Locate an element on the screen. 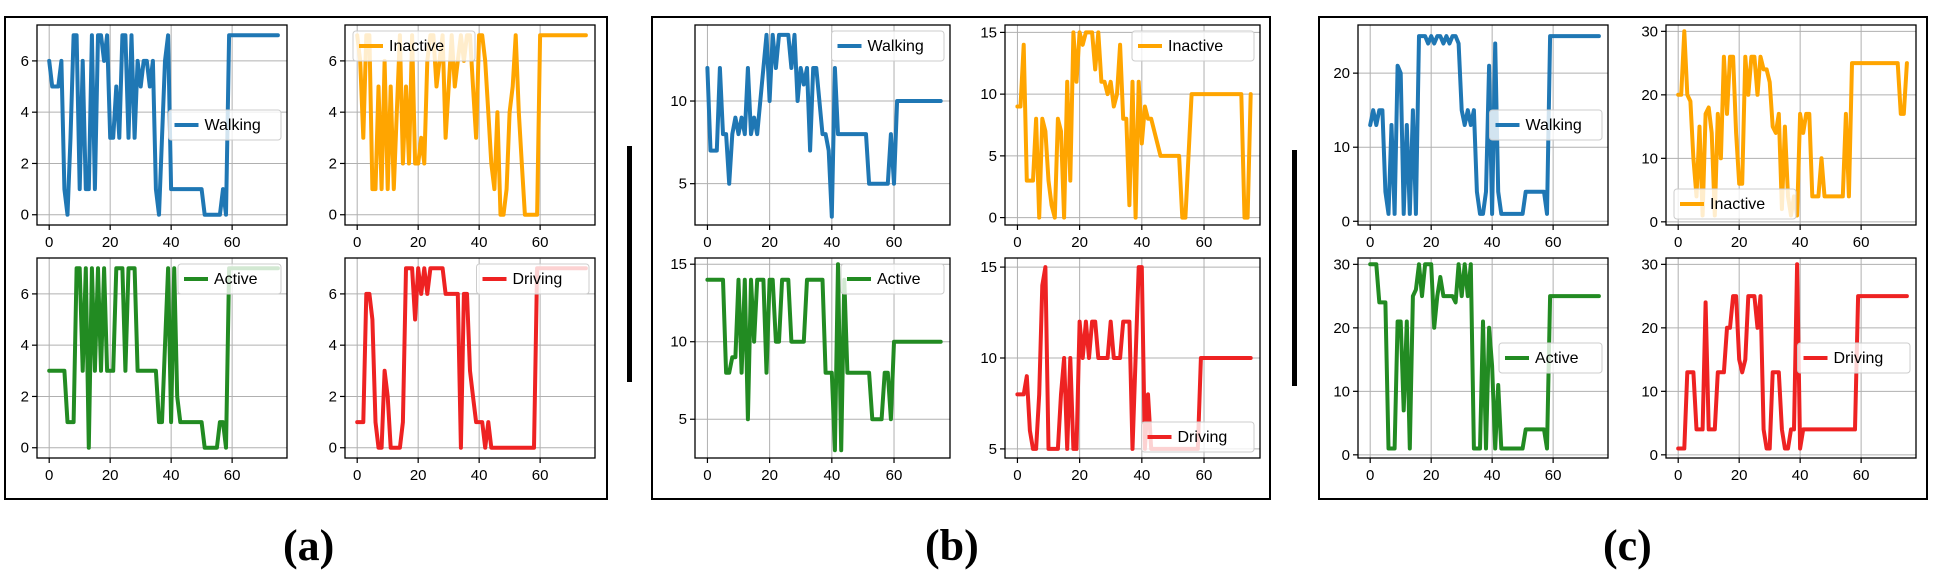 This screenshot has height=574, width=1940. chart-c-bottom-left: 0 20 40 60 0 10 20 30 Active is located at coordinates (1471, 370).